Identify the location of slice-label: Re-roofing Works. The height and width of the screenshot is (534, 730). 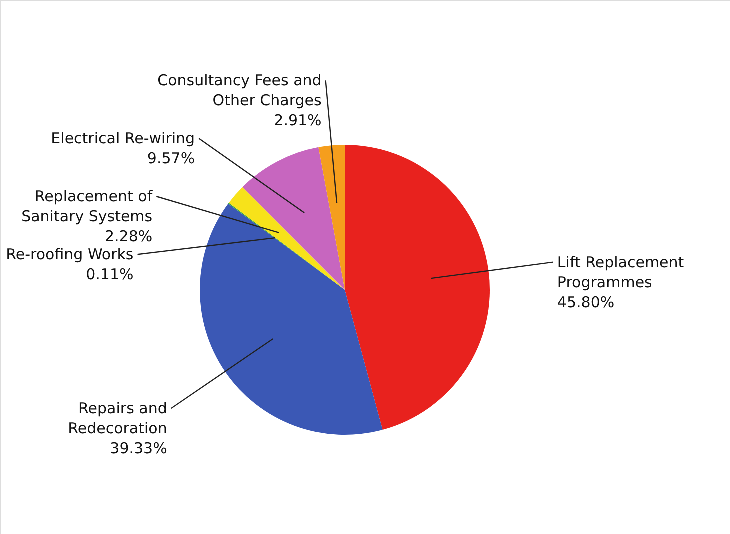
(70, 255).